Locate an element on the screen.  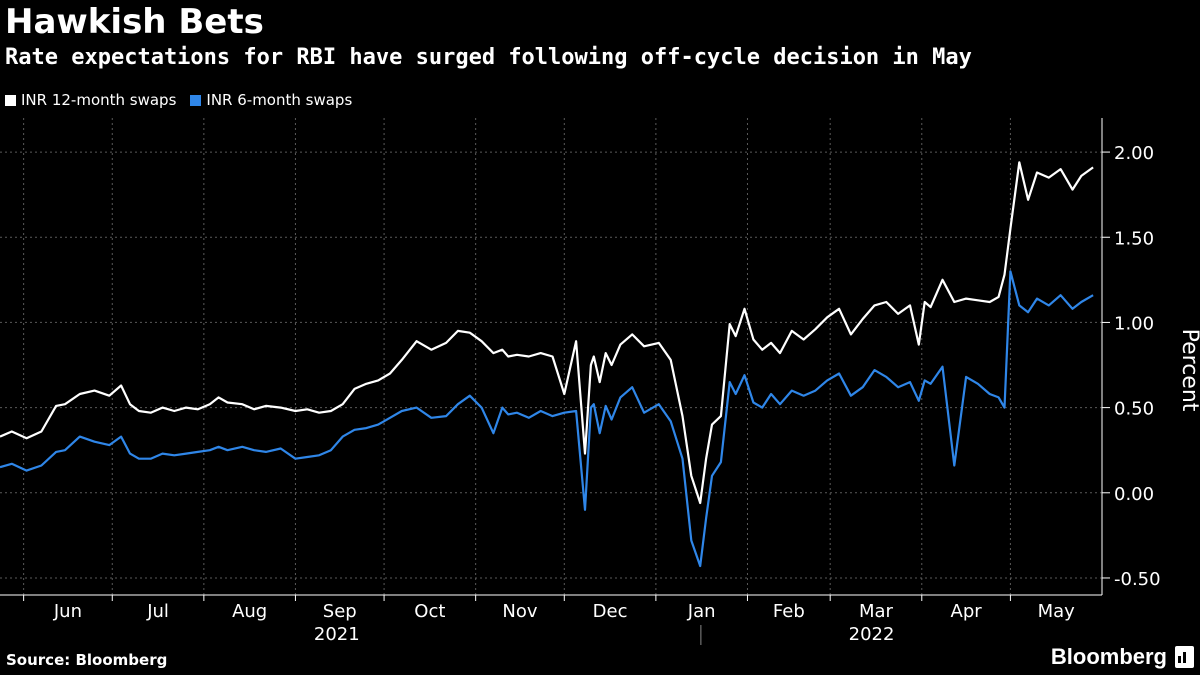
x-tick-label: Jul is located at coordinates (157, 611).